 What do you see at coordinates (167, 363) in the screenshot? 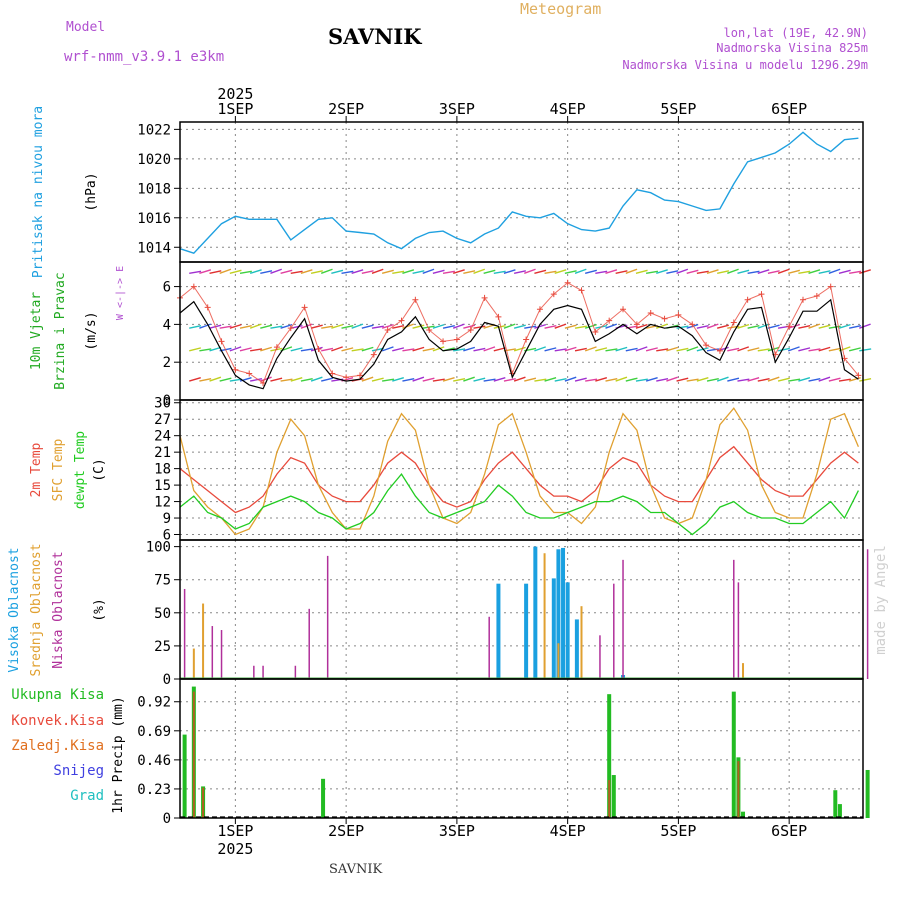
I see `wind-ytick-label: 2` at bounding box center [167, 363].